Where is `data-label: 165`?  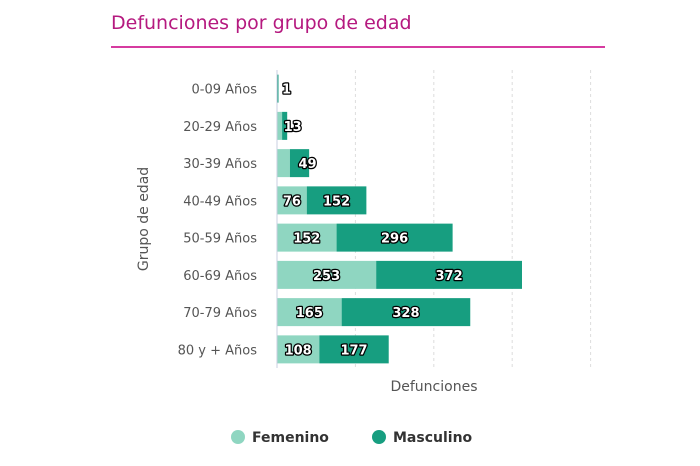
data-label: 165 is located at coordinates (309, 313).